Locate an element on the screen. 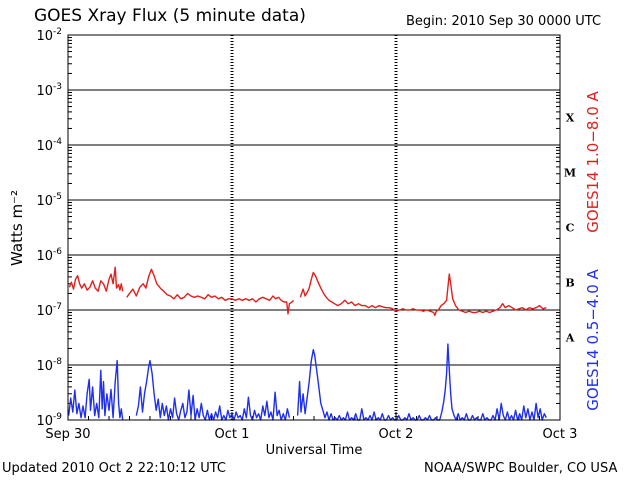  series-long-line is located at coordinates (307, 291).